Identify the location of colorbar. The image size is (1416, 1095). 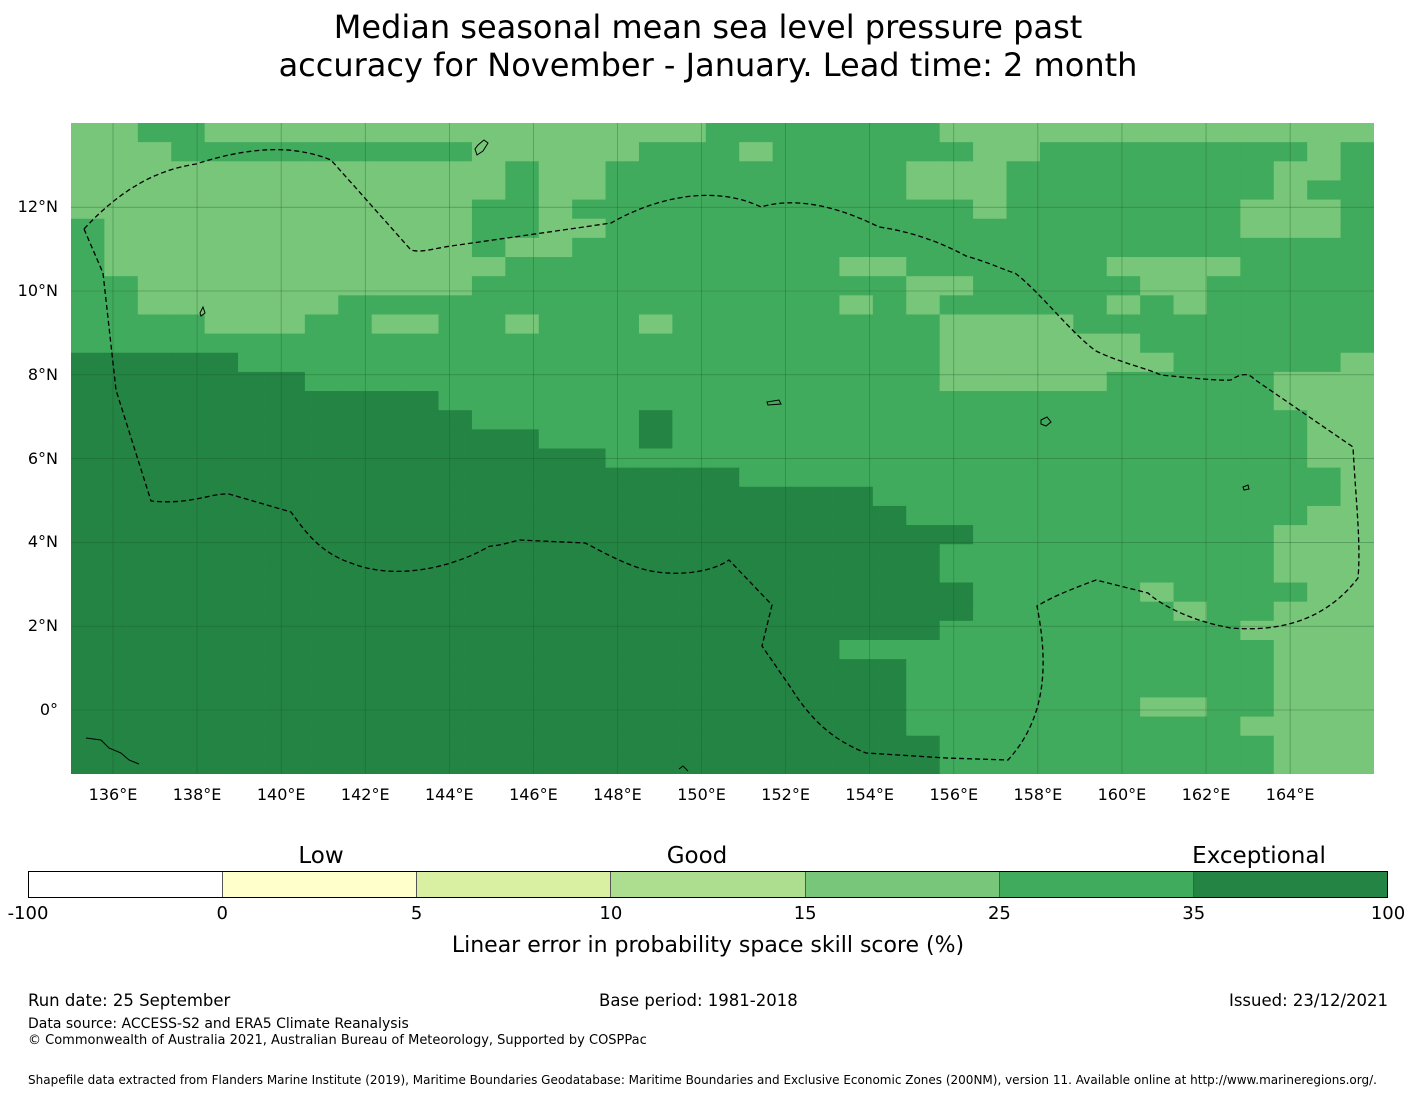
(708, 884).